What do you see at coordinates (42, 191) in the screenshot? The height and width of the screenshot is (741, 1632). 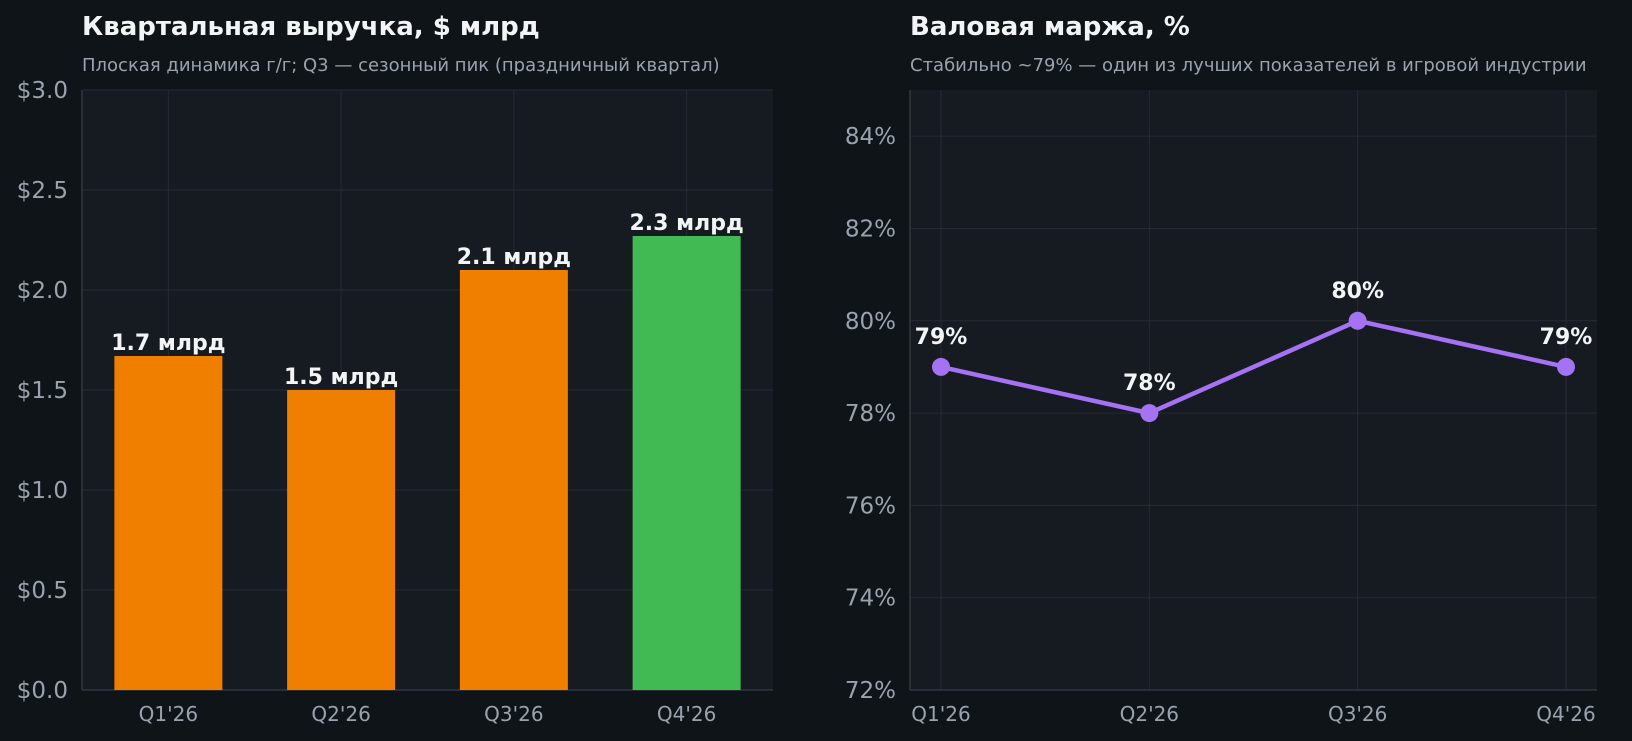 I see `y-tick-label: $2.5` at bounding box center [42, 191].